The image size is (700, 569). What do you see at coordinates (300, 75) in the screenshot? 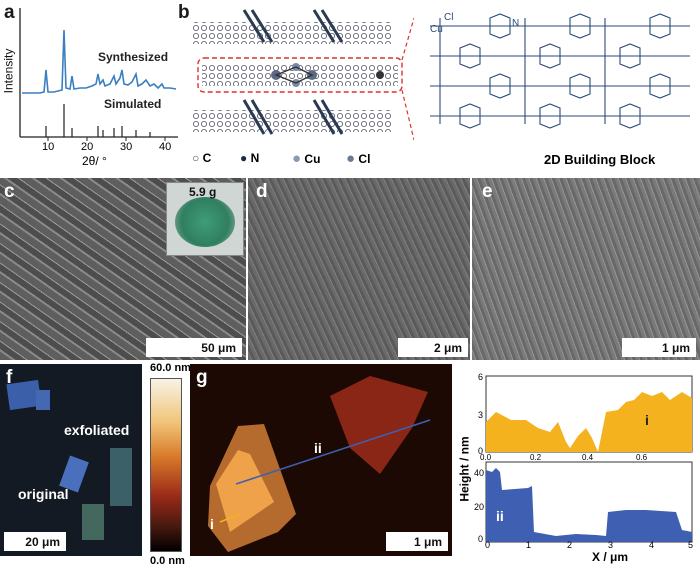
I see `building-block-selection` at bounding box center [300, 75].